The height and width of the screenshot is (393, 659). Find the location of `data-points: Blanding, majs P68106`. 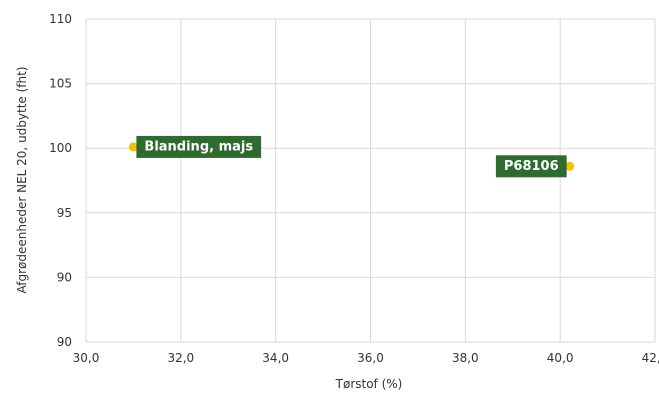

data-points: Blanding, majs P68106 is located at coordinates (351, 156).